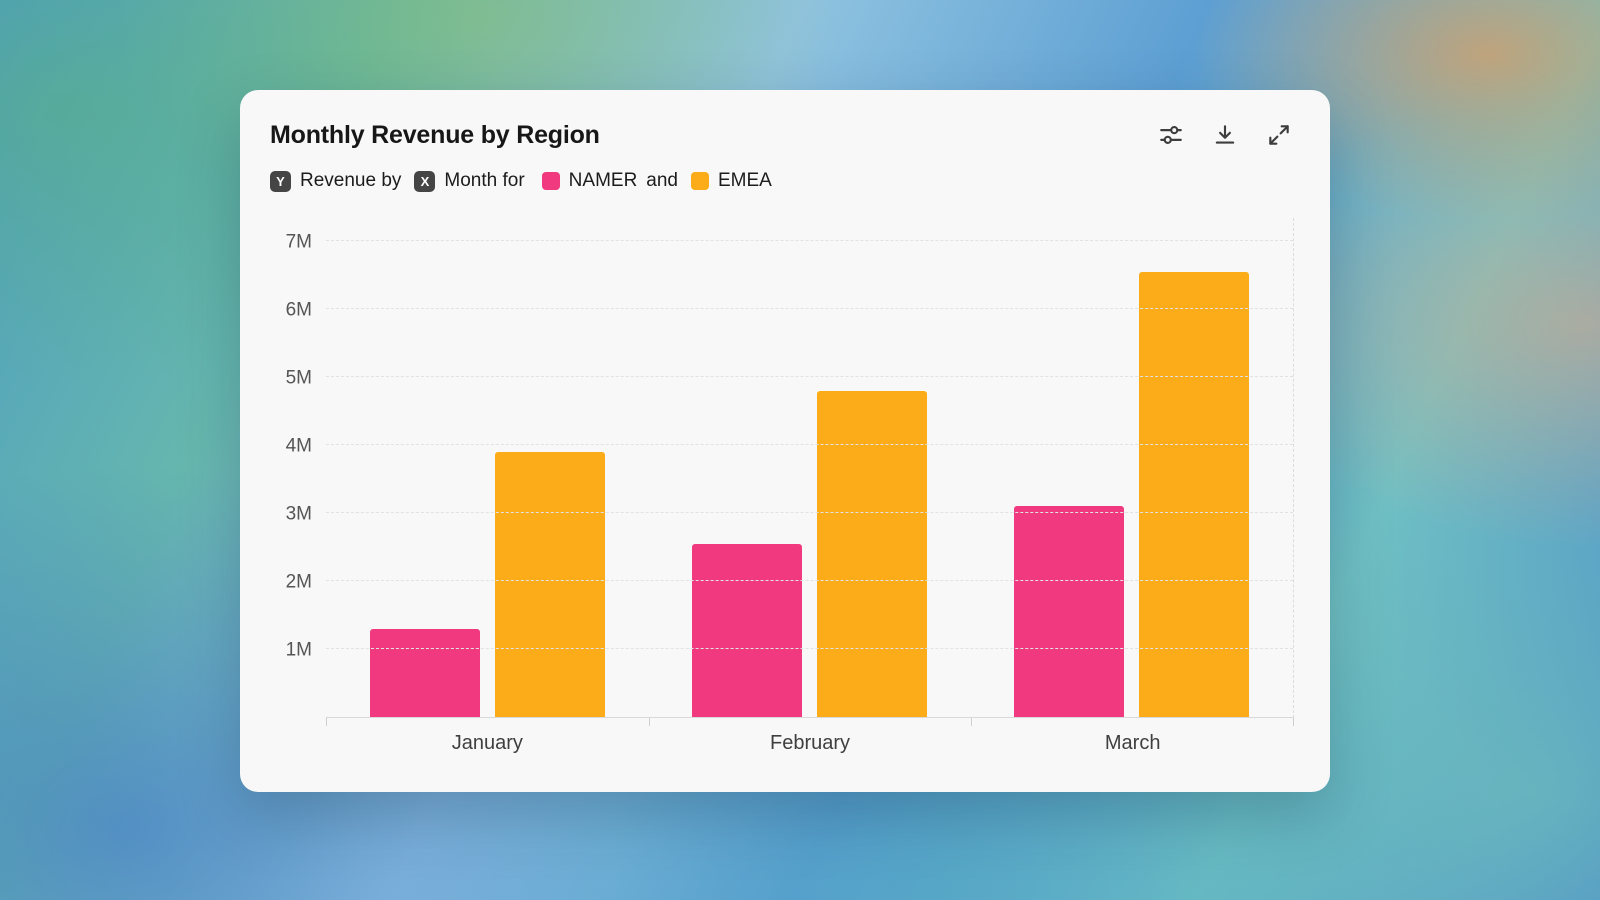 The height and width of the screenshot is (900, 1600). What do you see at coordinates (280, 181) in the screenshot?
I see `y-axis-badge: Y` at bounding box center [280, 181].